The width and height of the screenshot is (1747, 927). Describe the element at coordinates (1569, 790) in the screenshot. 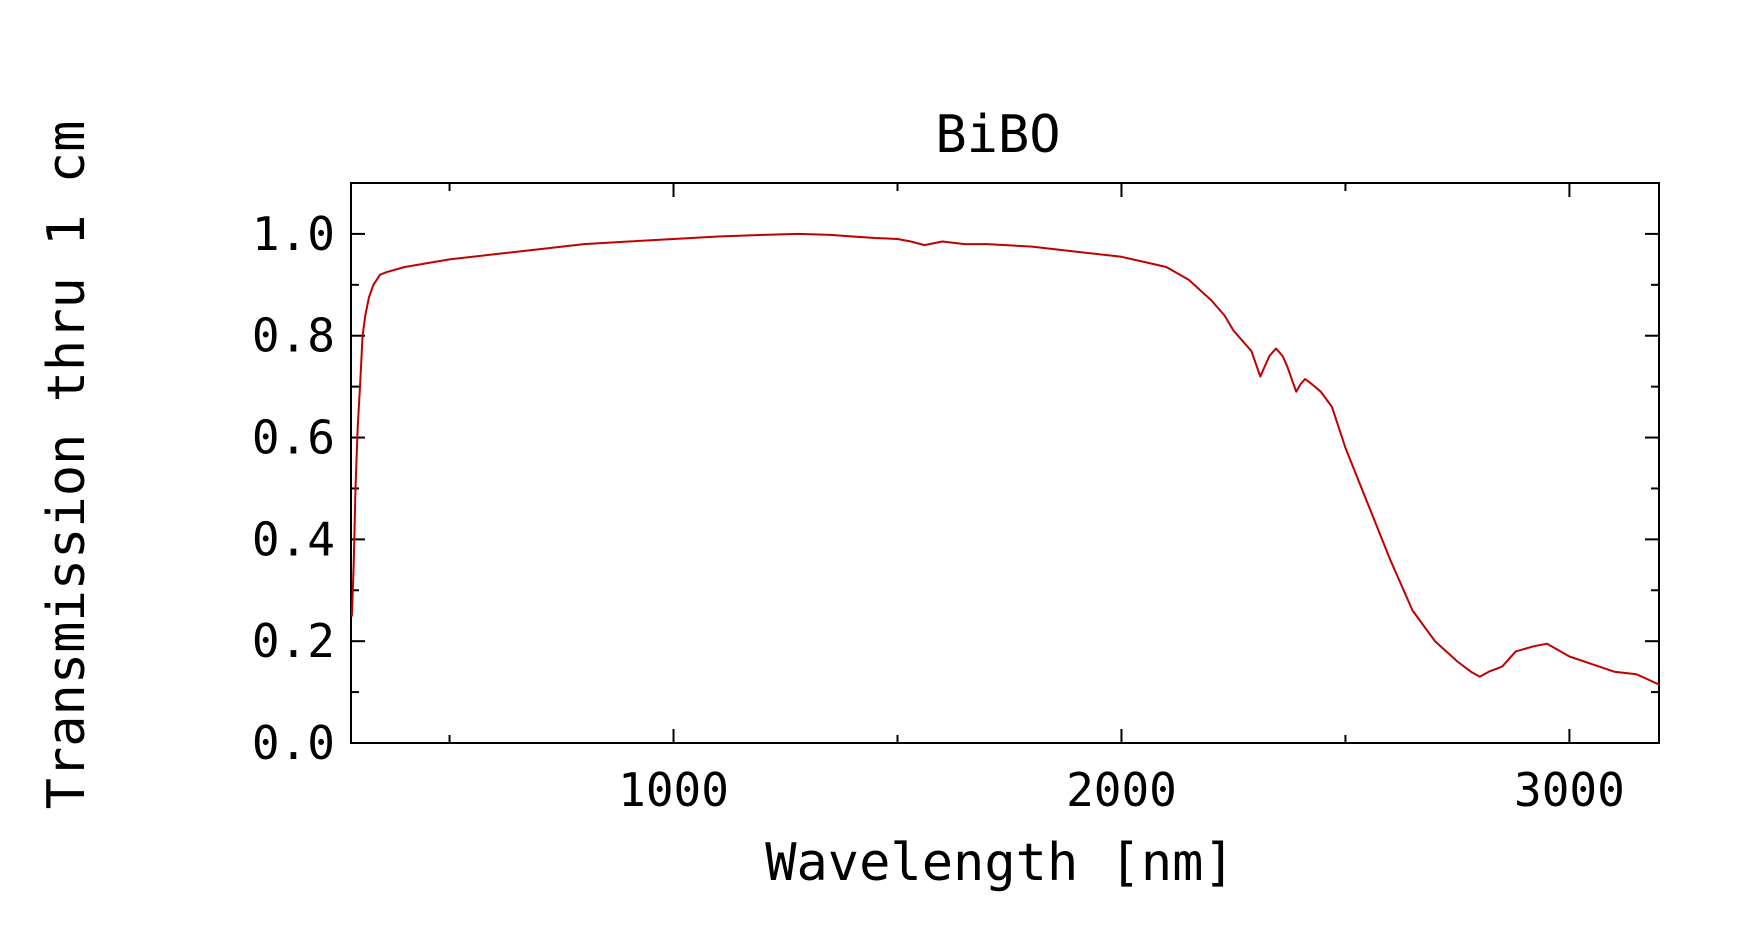

I see `x-tick-label-3000: 3000` at that location.